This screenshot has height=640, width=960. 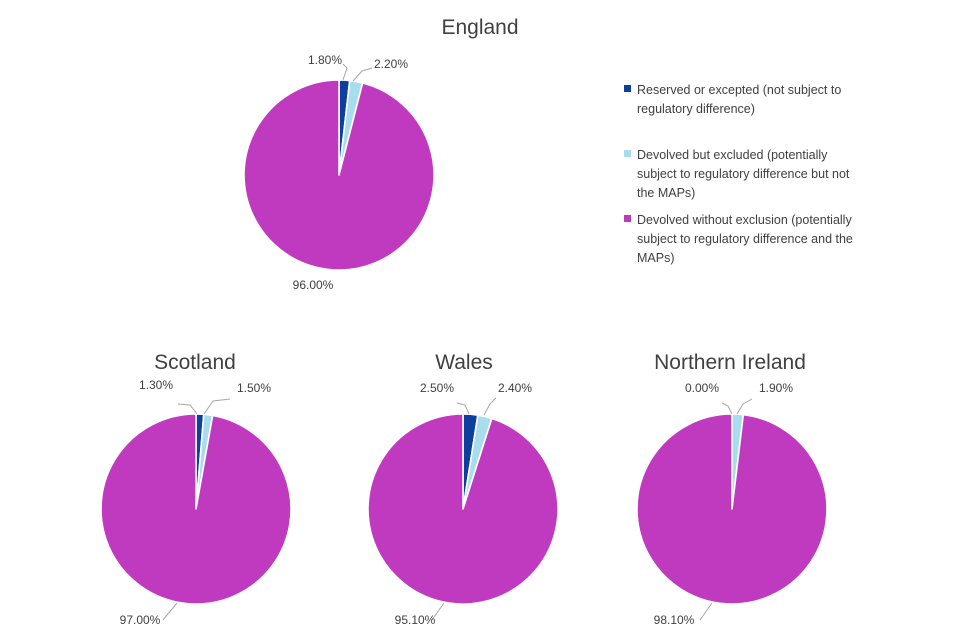 I want to click on legend-label-reserved-line-2: regulatory difference), so click(x=696, y=109).